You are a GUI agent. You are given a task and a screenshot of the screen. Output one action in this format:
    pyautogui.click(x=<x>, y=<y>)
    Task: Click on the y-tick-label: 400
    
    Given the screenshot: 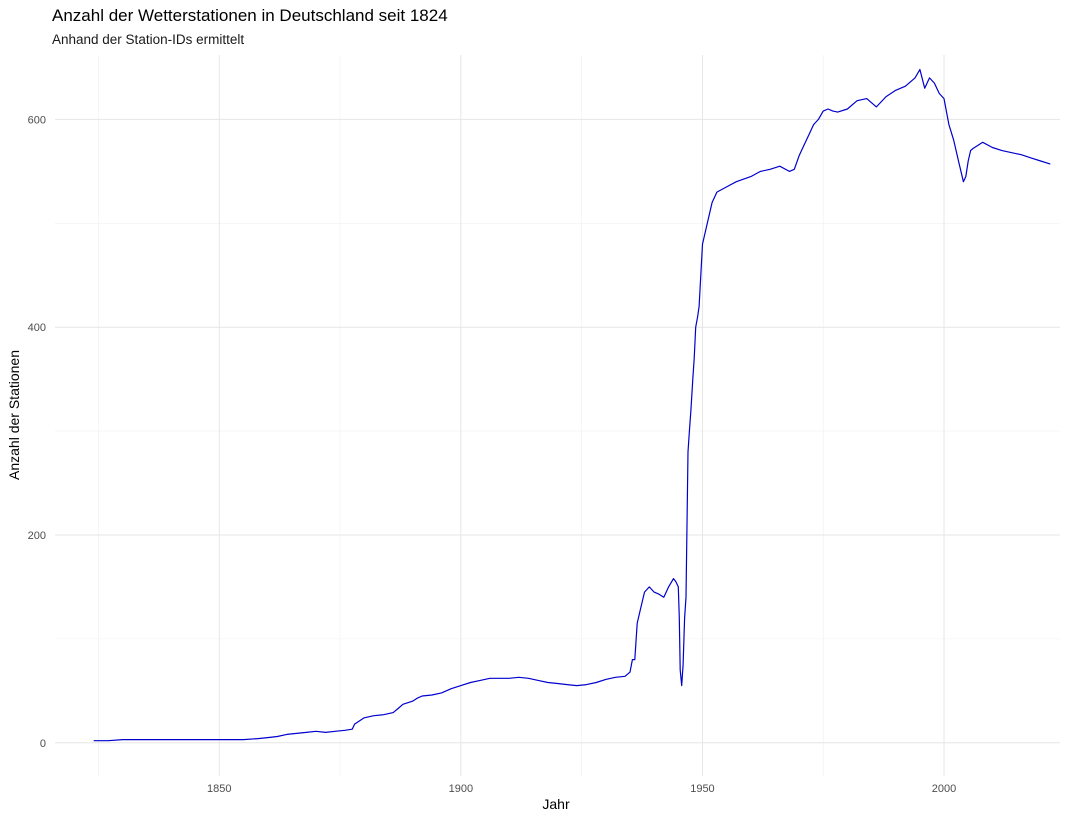 What is the action you would take?
    pyautogui.click(x=37, y=328)
    